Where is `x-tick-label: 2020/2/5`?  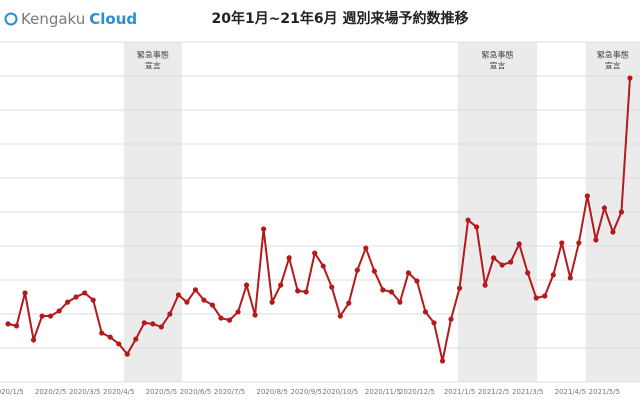 x-tick-label: 2020/2/5 is located at coordinates (50, 392).